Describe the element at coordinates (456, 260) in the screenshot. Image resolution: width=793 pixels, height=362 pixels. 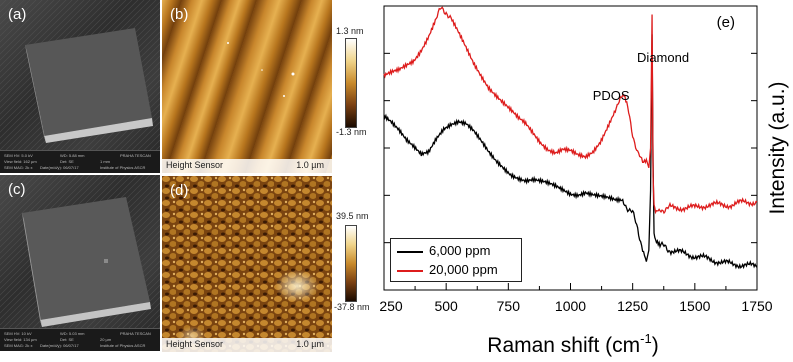
I see `chart-legend: 6,000 ppm 20,000 ppm` at that location.